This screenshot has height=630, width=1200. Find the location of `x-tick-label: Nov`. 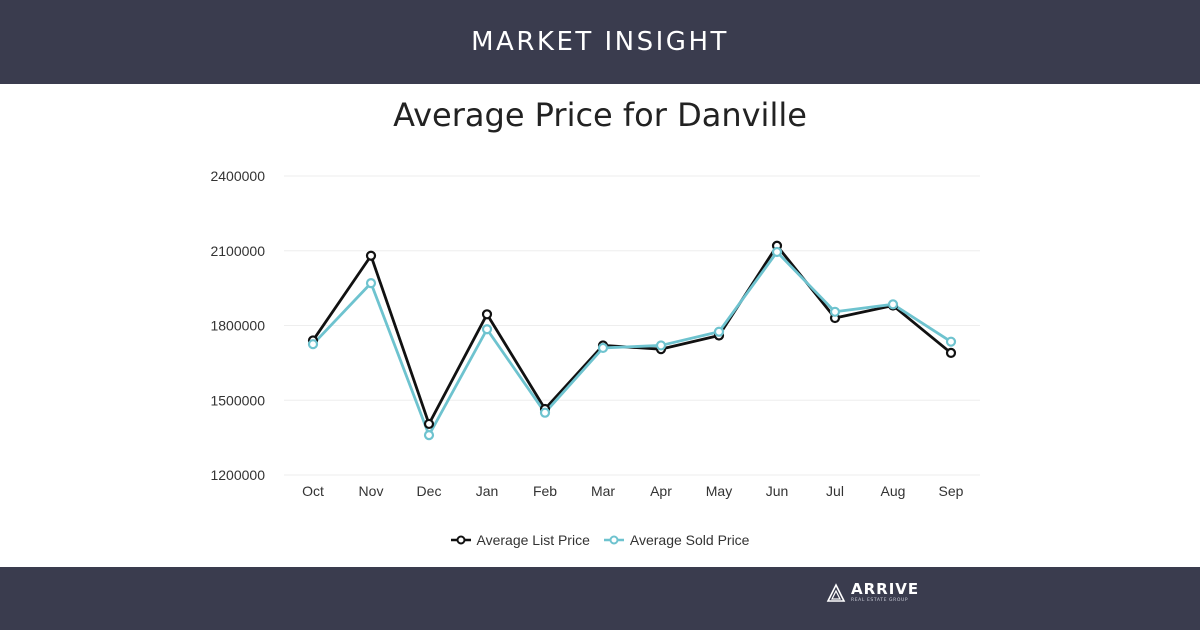

x-tick-label: Nov is located at coordinates (371, 491).